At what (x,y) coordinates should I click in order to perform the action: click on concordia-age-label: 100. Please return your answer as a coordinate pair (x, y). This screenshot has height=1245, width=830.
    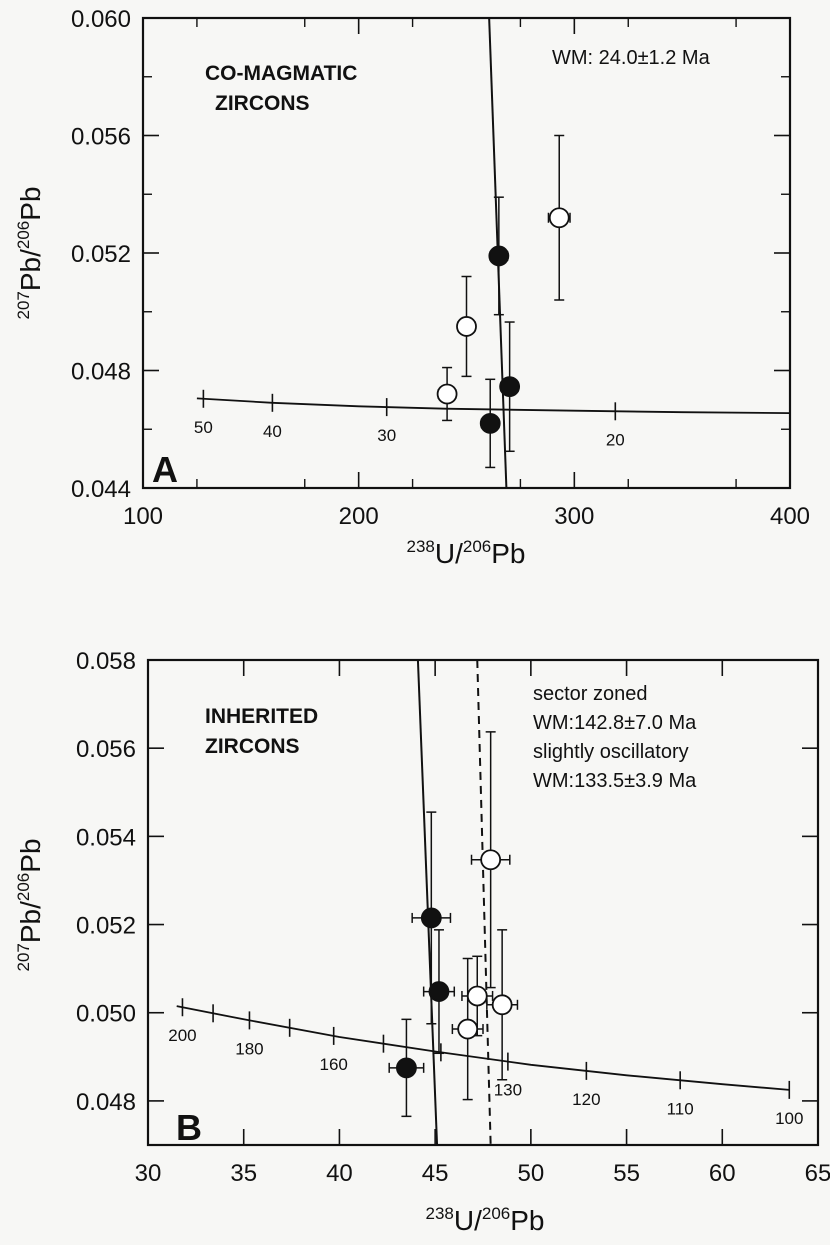
    Looking at the image, I should click on (789, 1118).